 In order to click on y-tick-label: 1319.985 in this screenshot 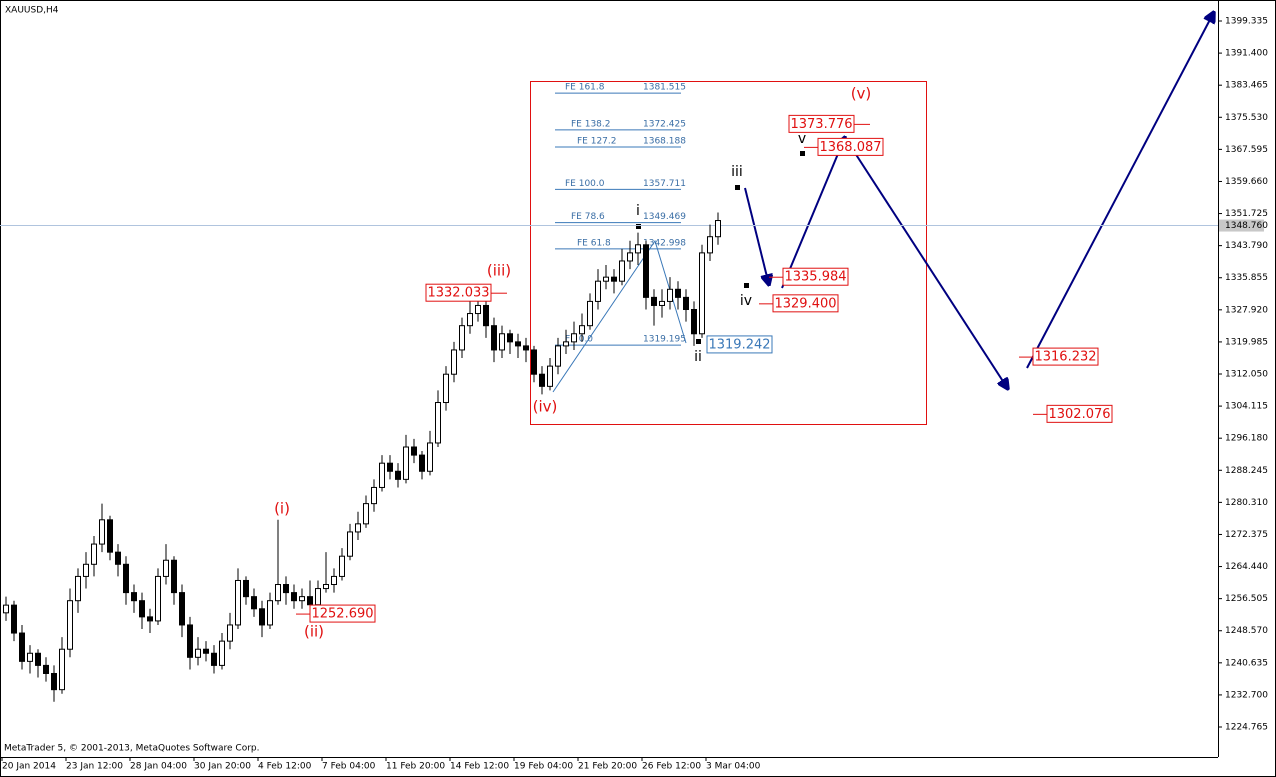, I will do `click(1246, 342)`.